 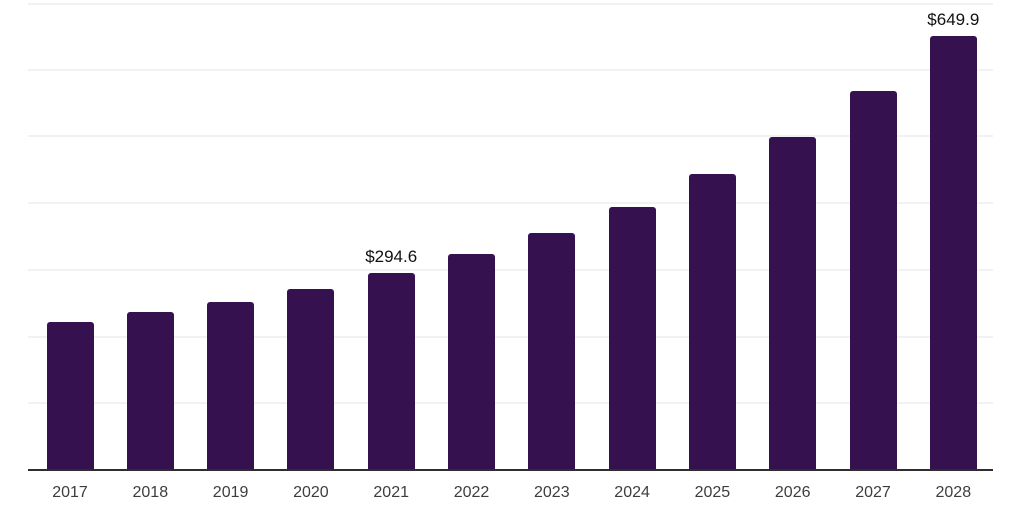 I want to click on x-tick-2022: 2022, so click(x=471, y=492).